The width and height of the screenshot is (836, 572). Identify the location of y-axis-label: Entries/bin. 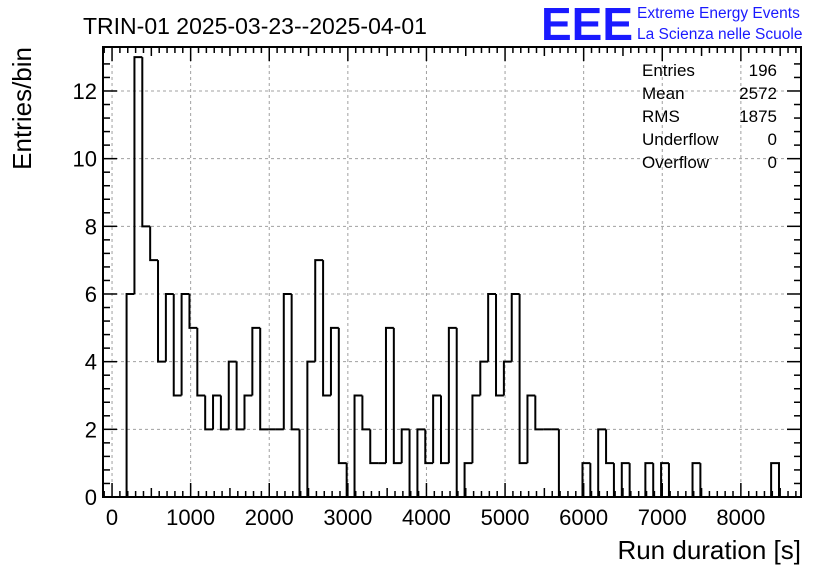
(22, 108).